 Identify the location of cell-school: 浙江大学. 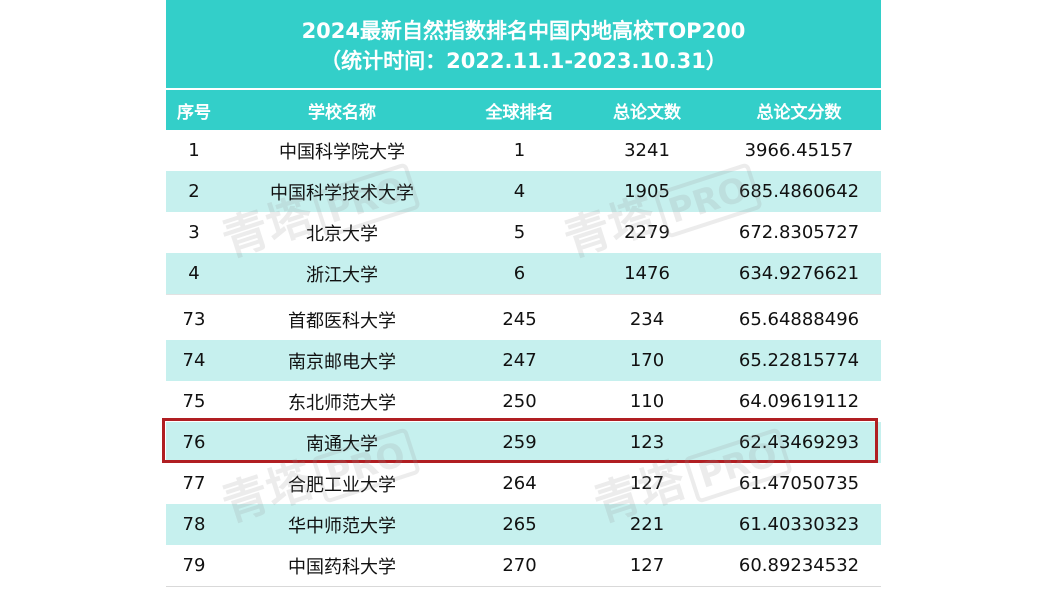
(342, 275).